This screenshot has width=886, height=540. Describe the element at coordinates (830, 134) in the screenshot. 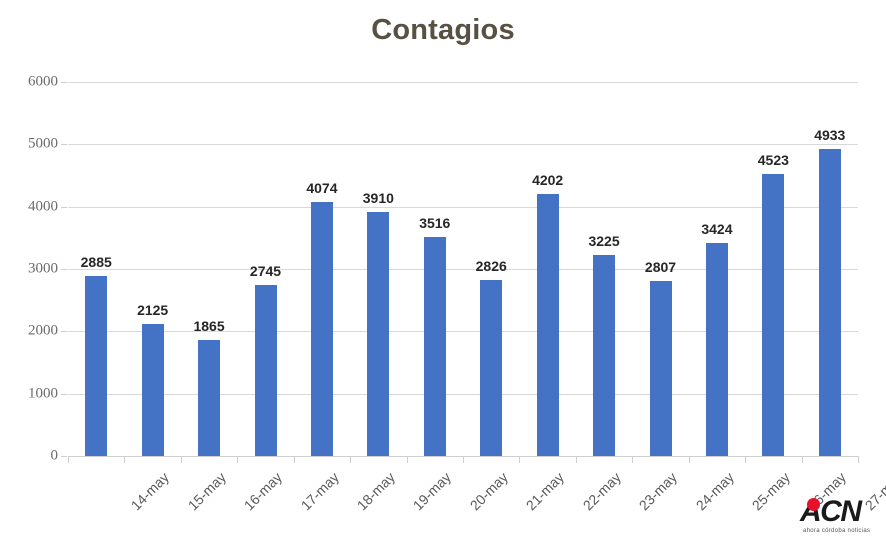

I see `bar-data-label: 4933` at that location.